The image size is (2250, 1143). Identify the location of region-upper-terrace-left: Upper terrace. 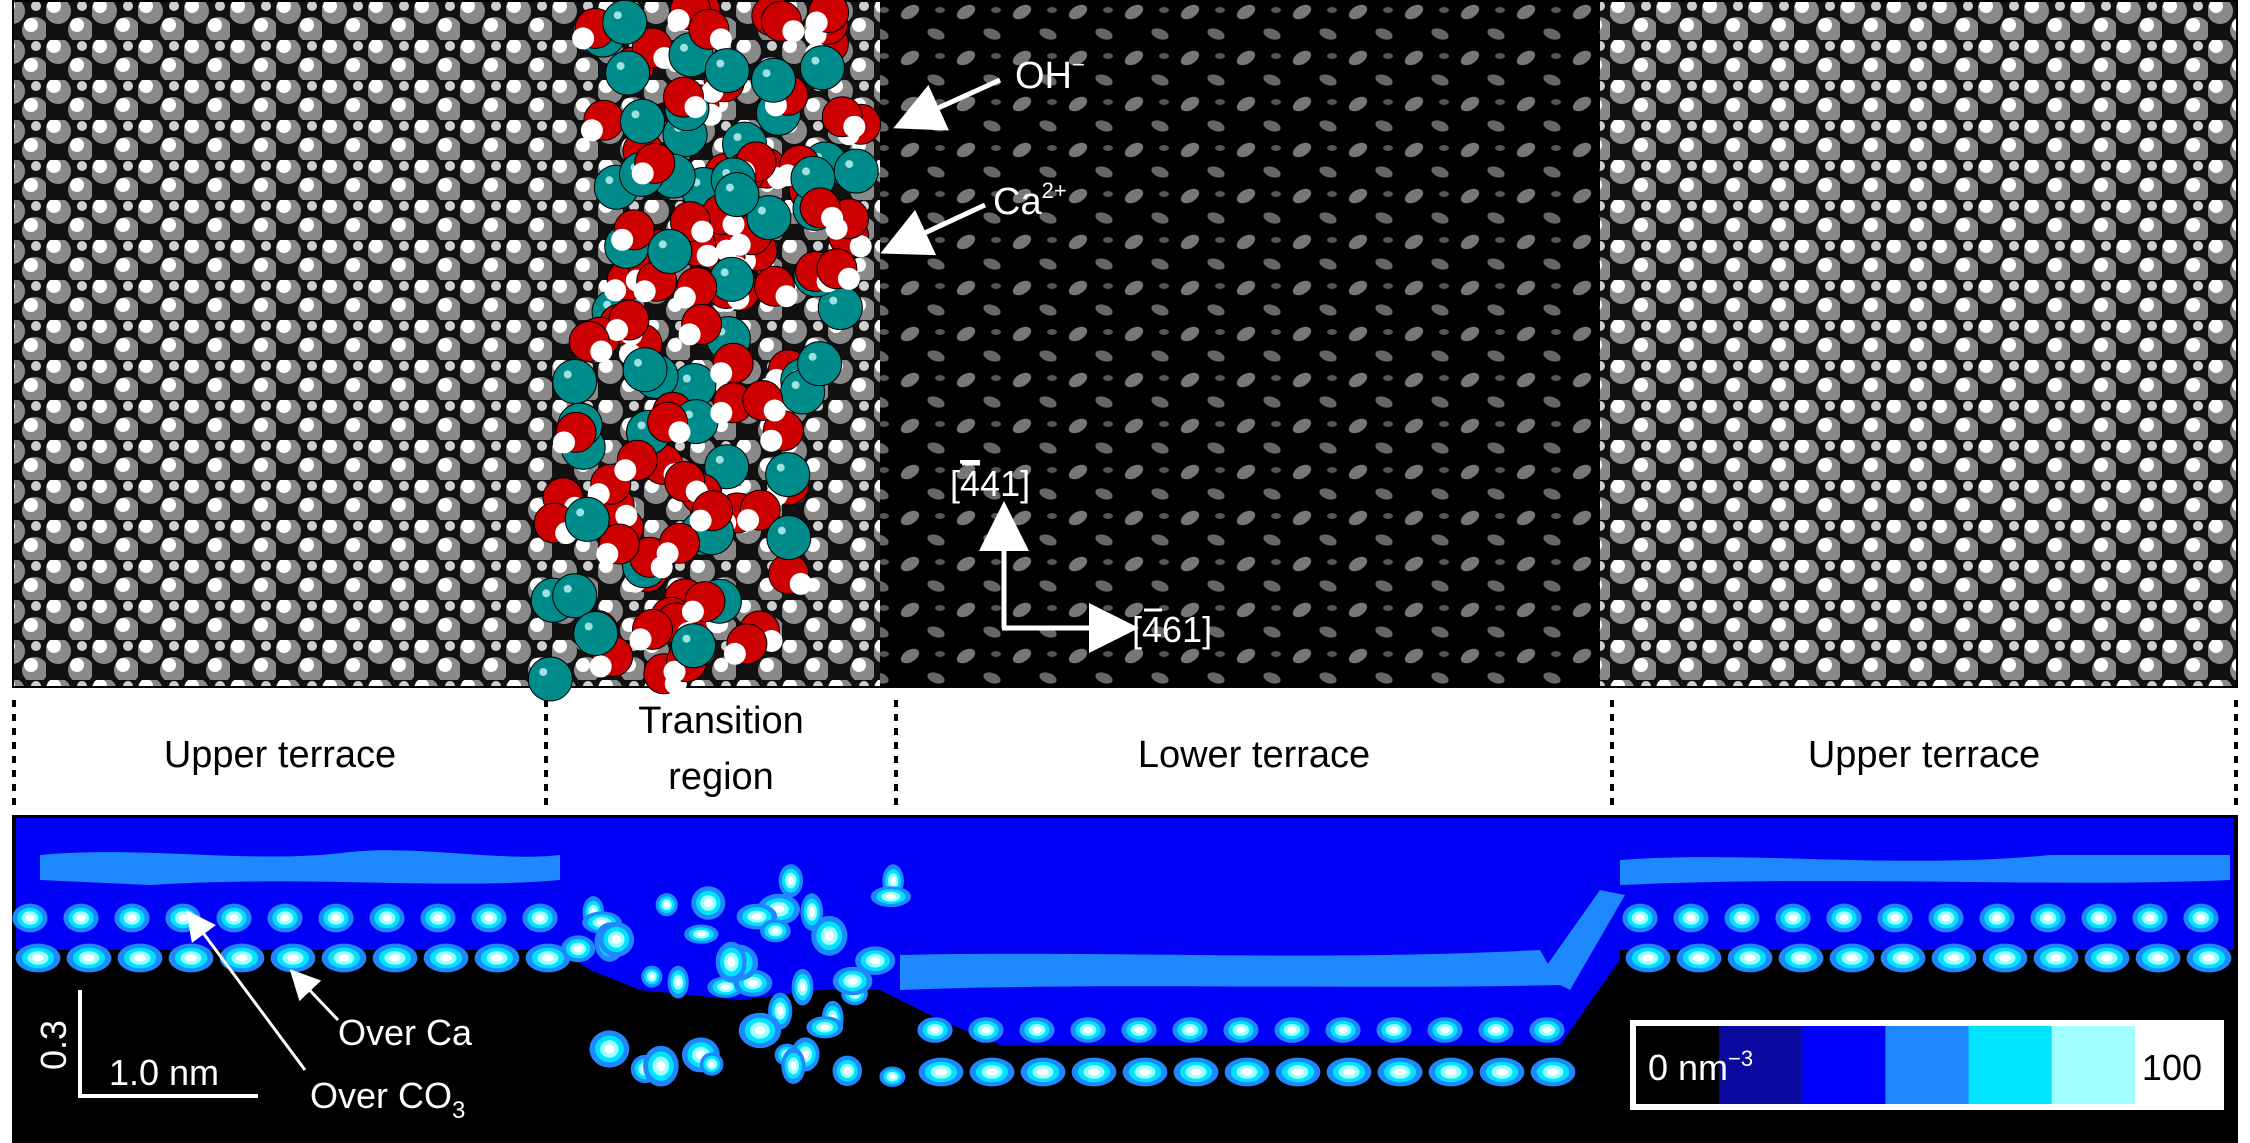
(280, 755).